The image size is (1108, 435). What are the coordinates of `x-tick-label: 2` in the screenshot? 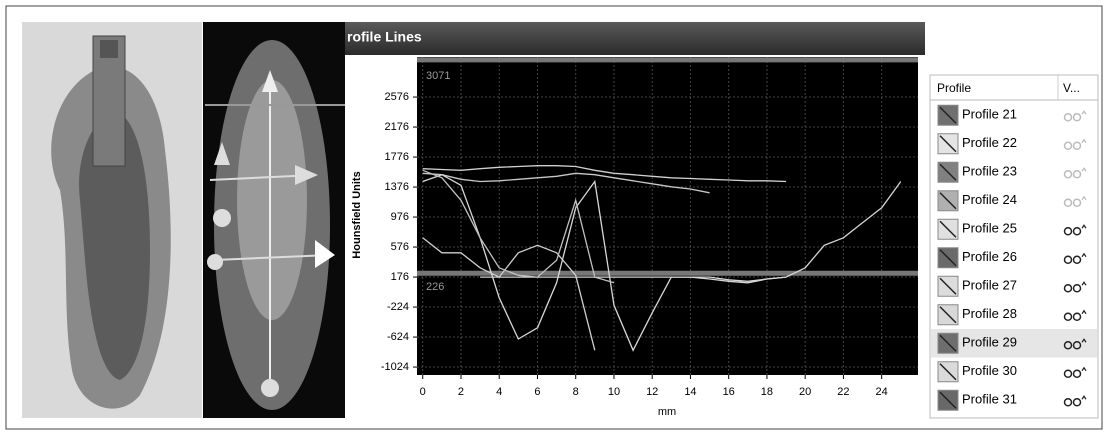 It's located at (461, 392).